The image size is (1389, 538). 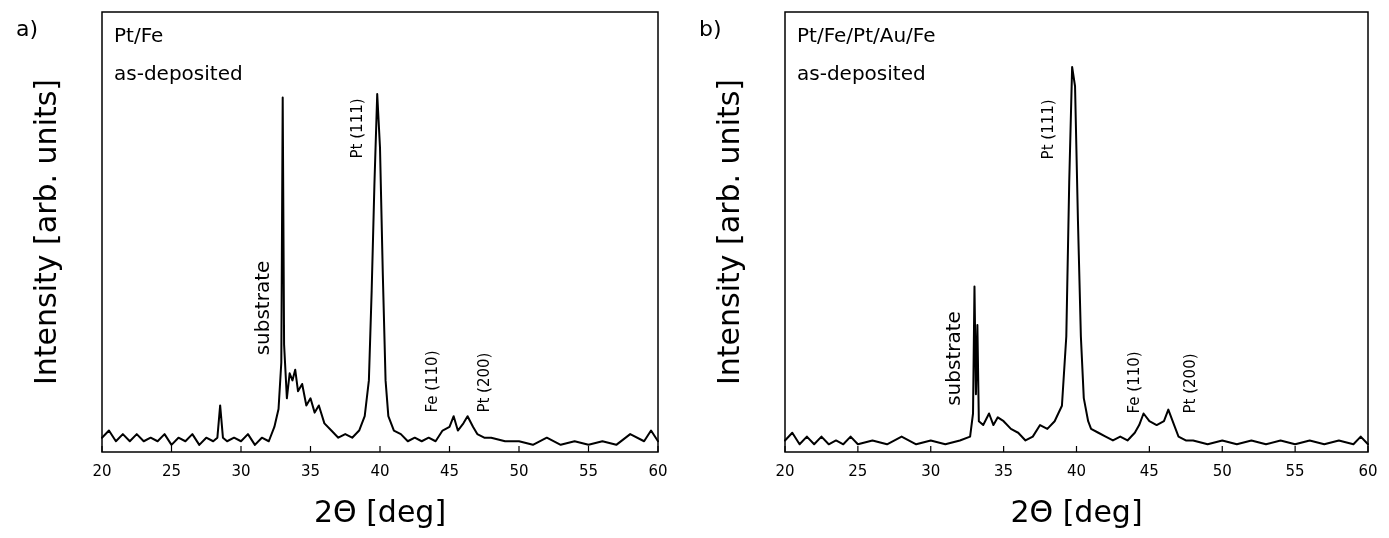 What do you see at coordinates (178, 73) in the screenshot?
I see `text: as-deposited` at bounding box center [178, 73].